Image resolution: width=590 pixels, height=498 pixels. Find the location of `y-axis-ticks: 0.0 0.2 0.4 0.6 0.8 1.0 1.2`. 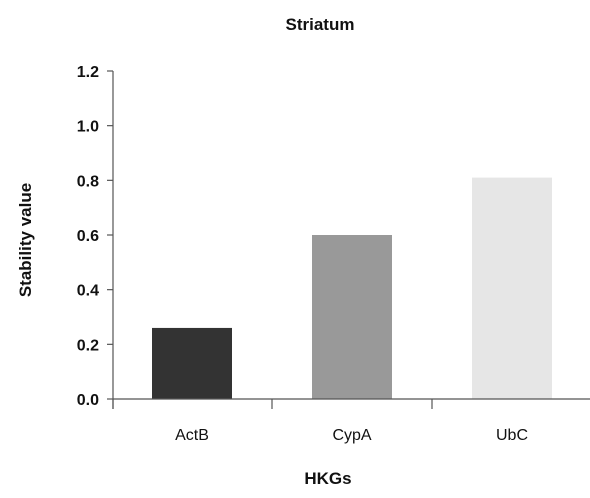

y-axis-ticks: 0.0 0.2 0.4 0.6 0.8 1.0 1.2 is located at coordinates (95, 236).